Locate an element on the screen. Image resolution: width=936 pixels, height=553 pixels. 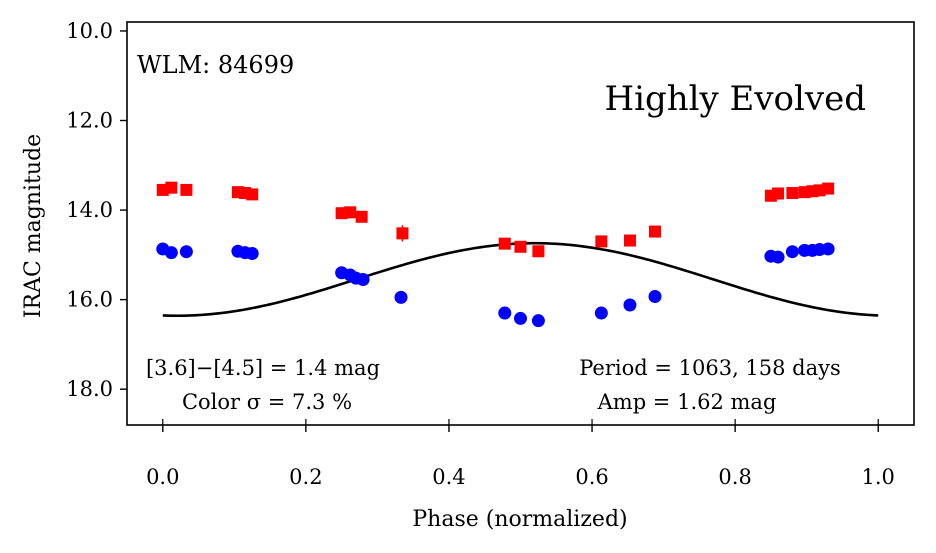
y-tick-label: 12.0 is located at coordinates (89, 121).